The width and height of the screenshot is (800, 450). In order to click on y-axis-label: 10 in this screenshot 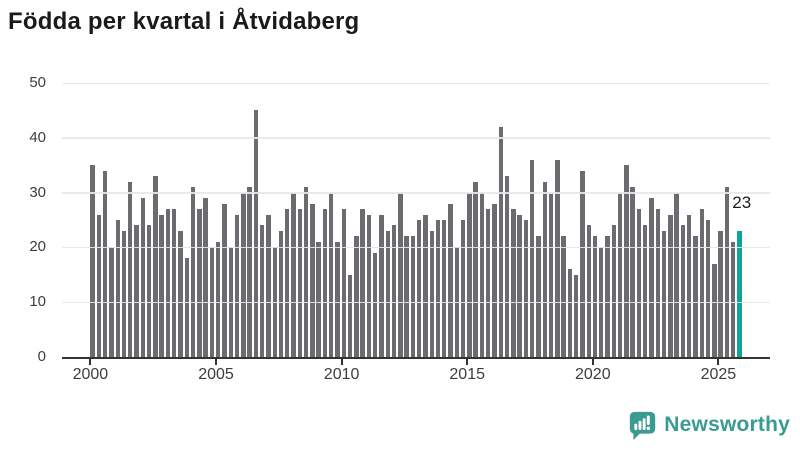, I will do `click(37, 302)`.